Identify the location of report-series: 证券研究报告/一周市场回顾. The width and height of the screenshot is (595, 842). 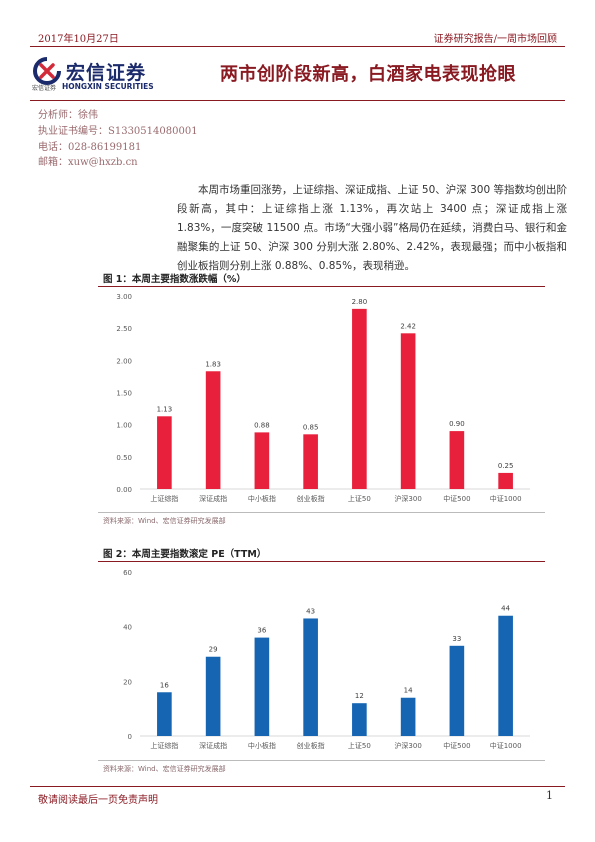
(495, 39).